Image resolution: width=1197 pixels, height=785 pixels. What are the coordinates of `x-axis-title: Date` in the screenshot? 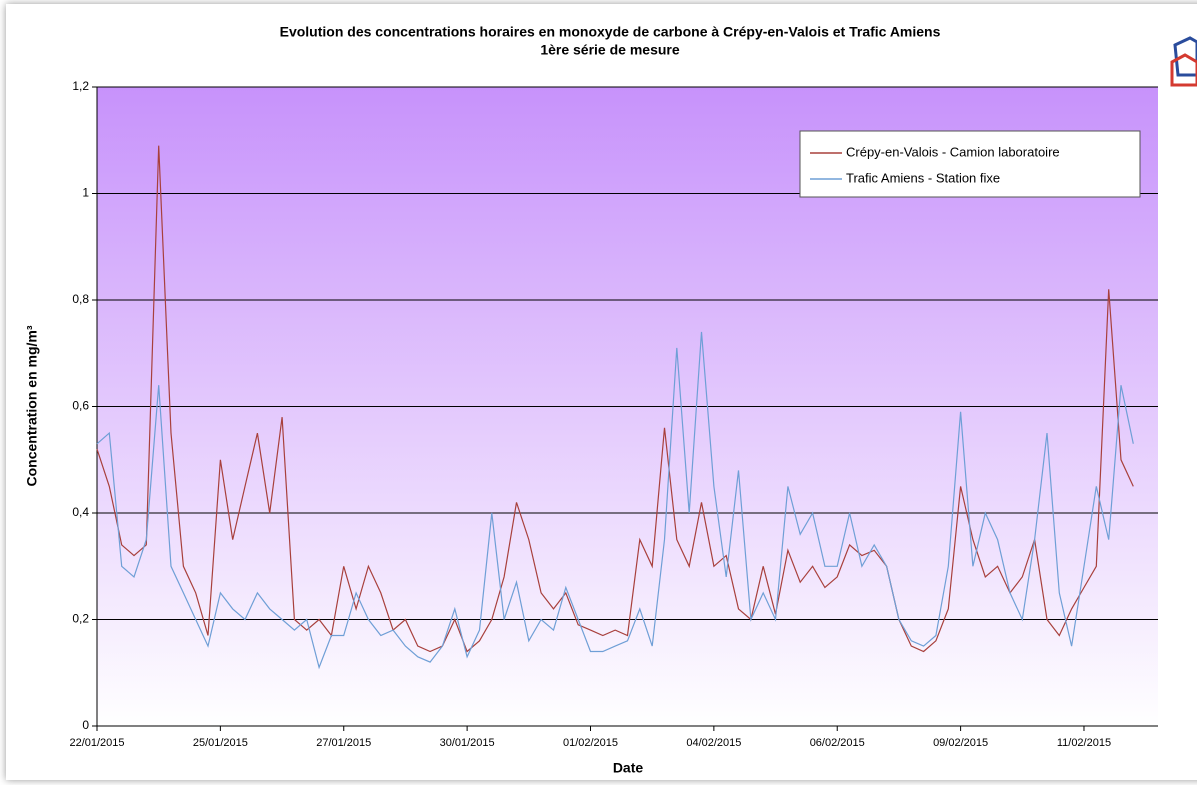 It's located at (628, 768).